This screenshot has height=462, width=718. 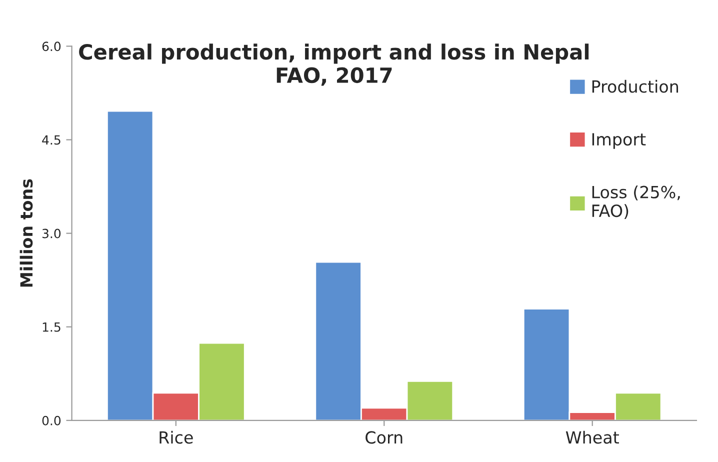 What do you see at coordinates (51, 421) in the screenshot?
I see `y-tick-label: 0.0` at bounding box center [51, 421].